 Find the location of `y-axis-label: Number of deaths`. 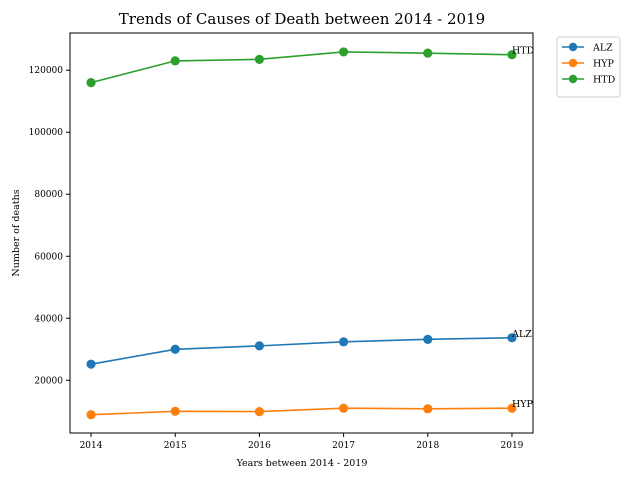

y-axis-label: Number of deaths is located at coordinates (16, 232).